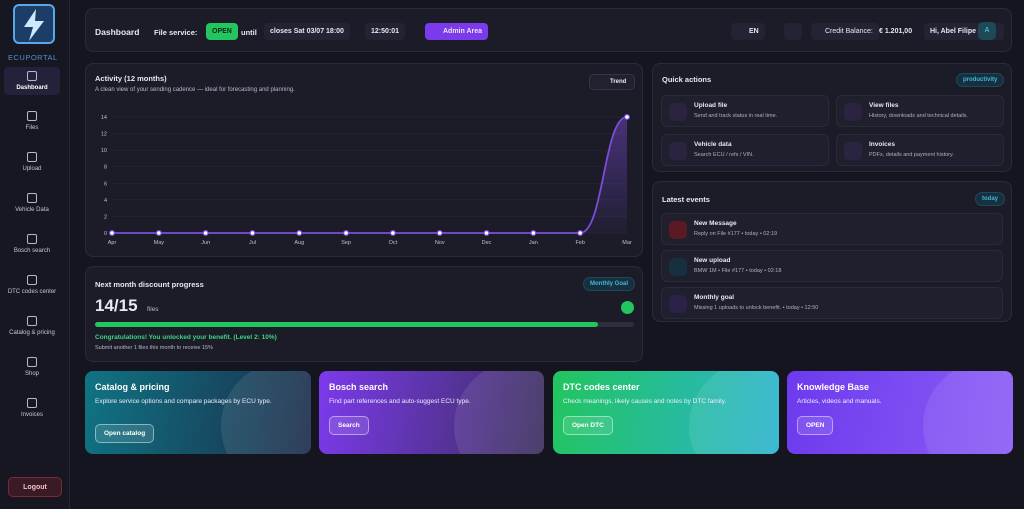 This screenshot has height=509, width=1024. I want to click on x-tick-label: Aug, so click(299, 243).